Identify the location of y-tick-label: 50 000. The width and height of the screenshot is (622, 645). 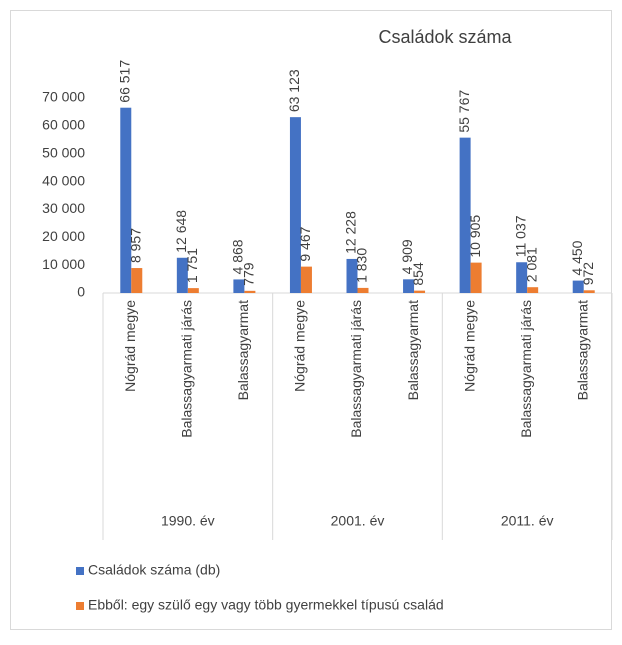
(63, 152).